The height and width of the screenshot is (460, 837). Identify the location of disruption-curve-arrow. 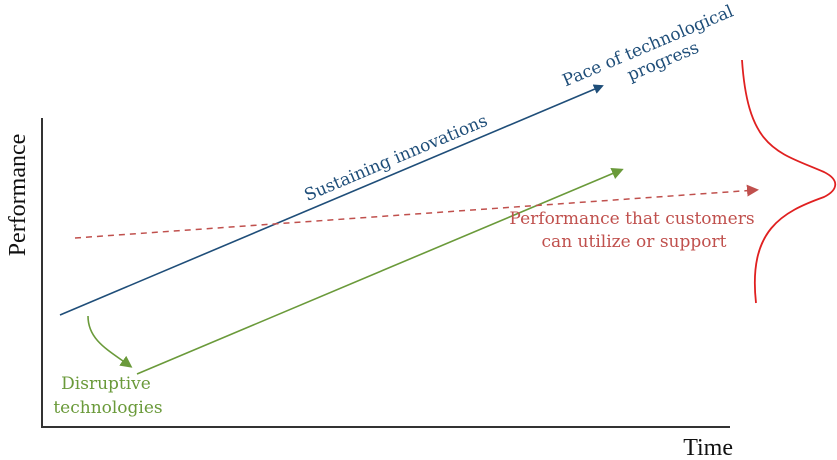
(110, 341).